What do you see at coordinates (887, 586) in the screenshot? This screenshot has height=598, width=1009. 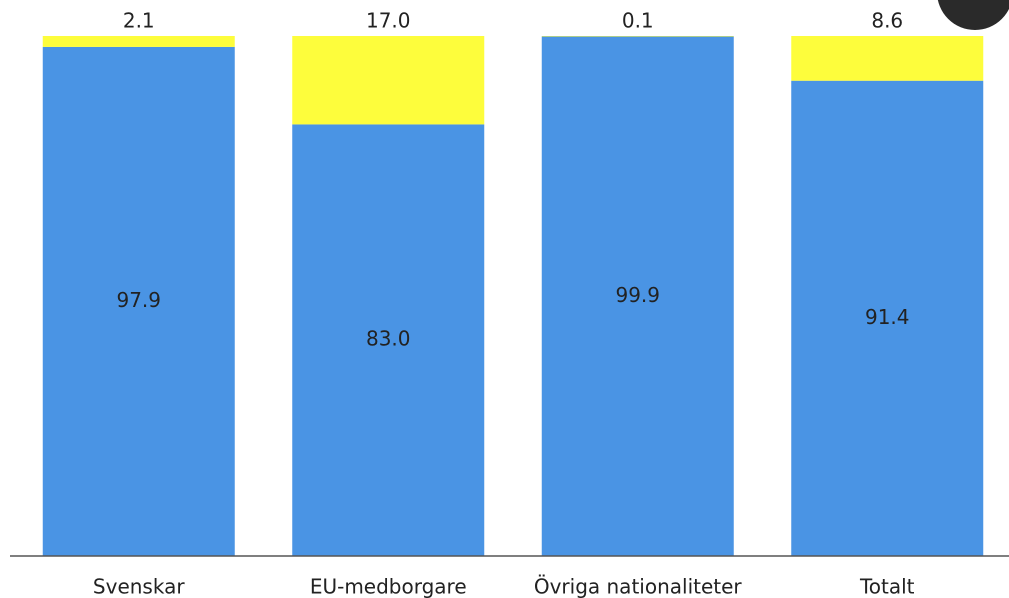 I see `x-tick-label: Totalt` at bounding box center [887, 586].